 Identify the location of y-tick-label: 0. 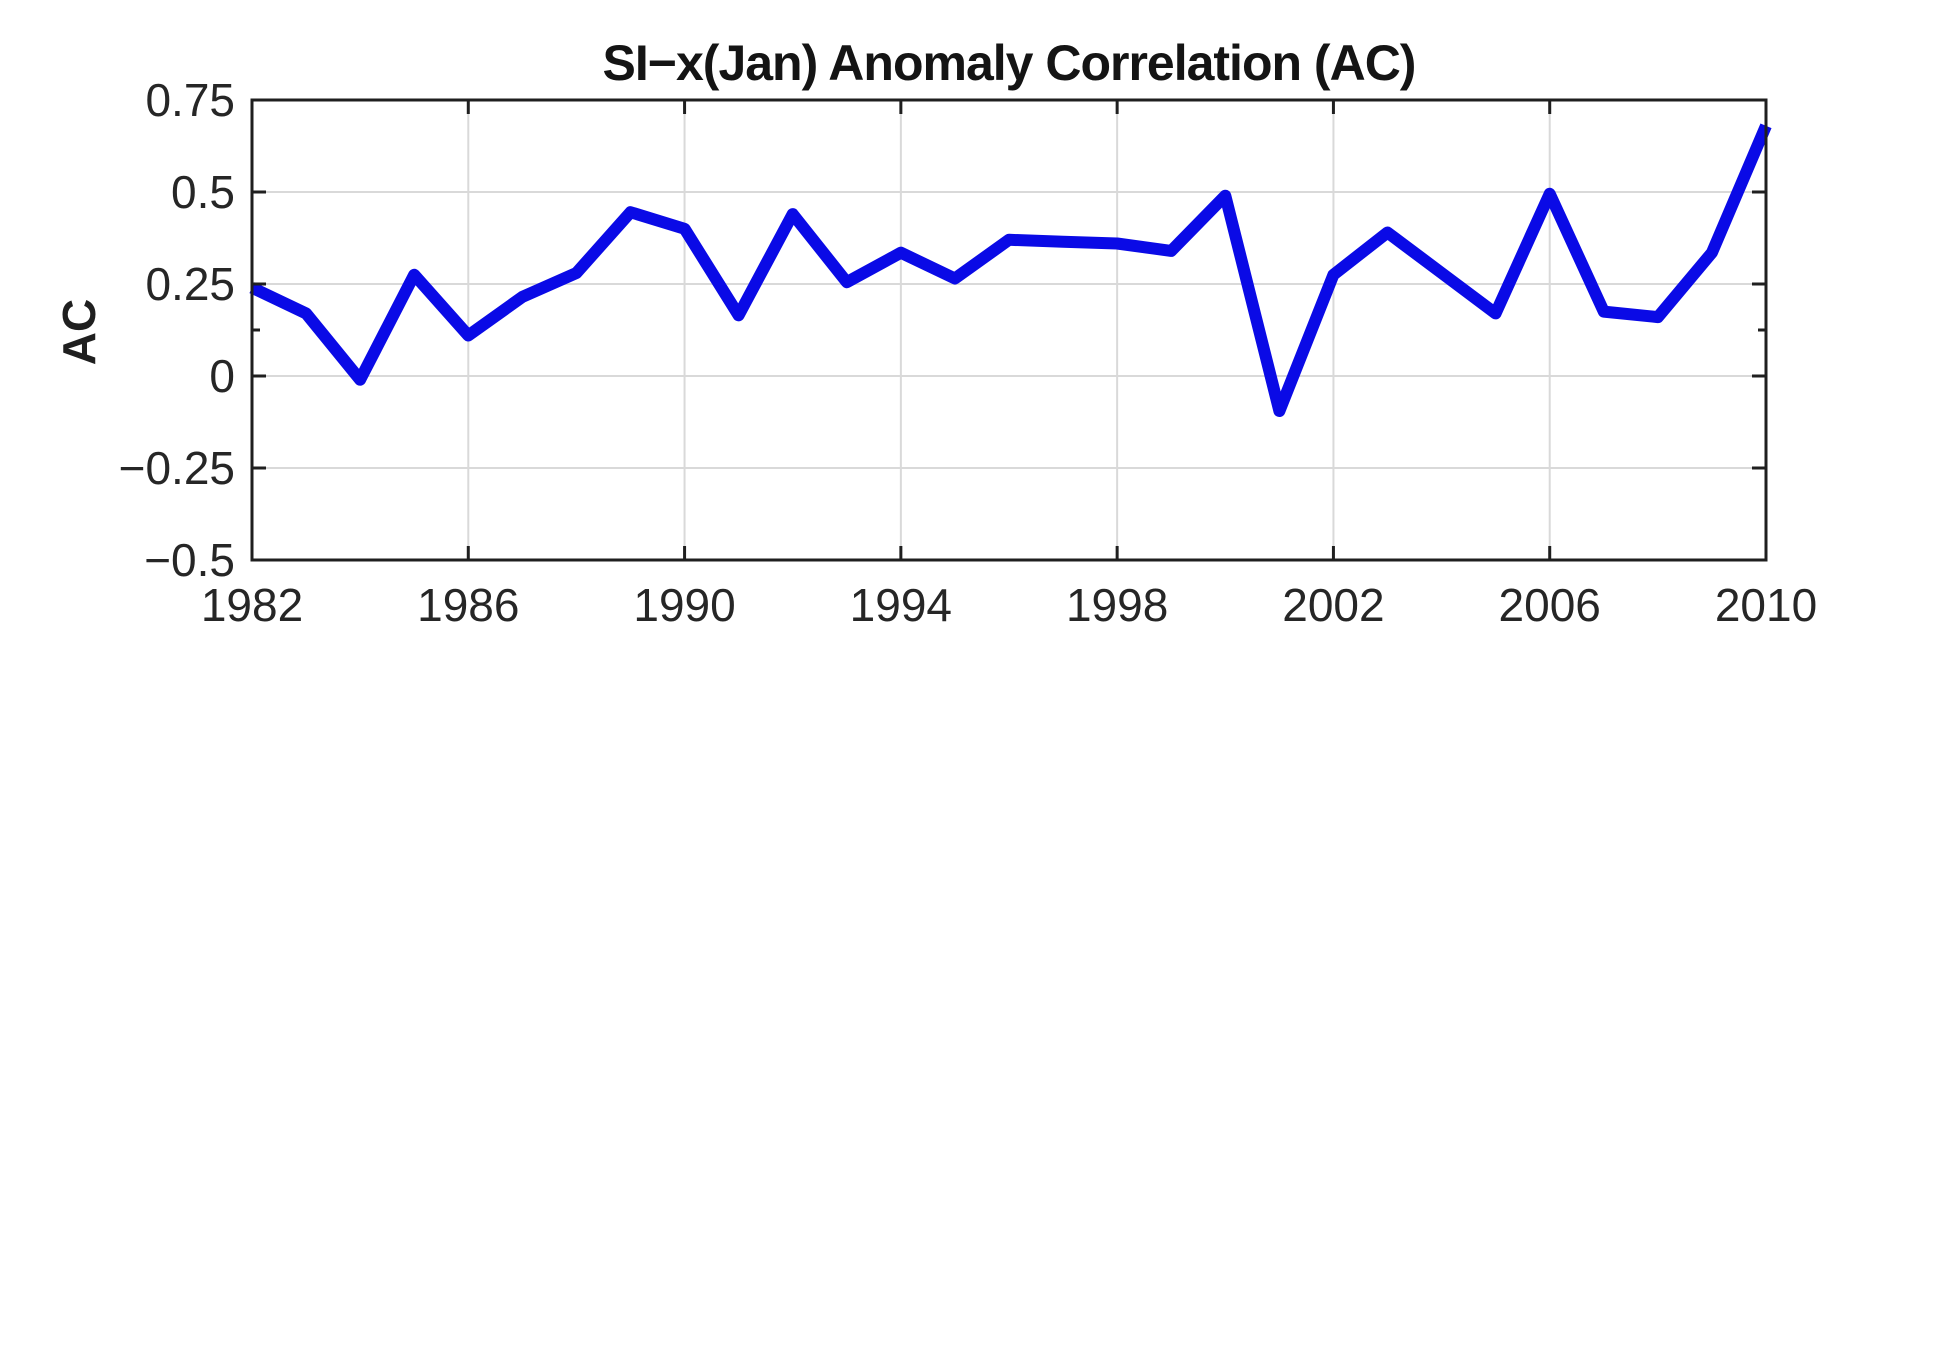
(222, 376).